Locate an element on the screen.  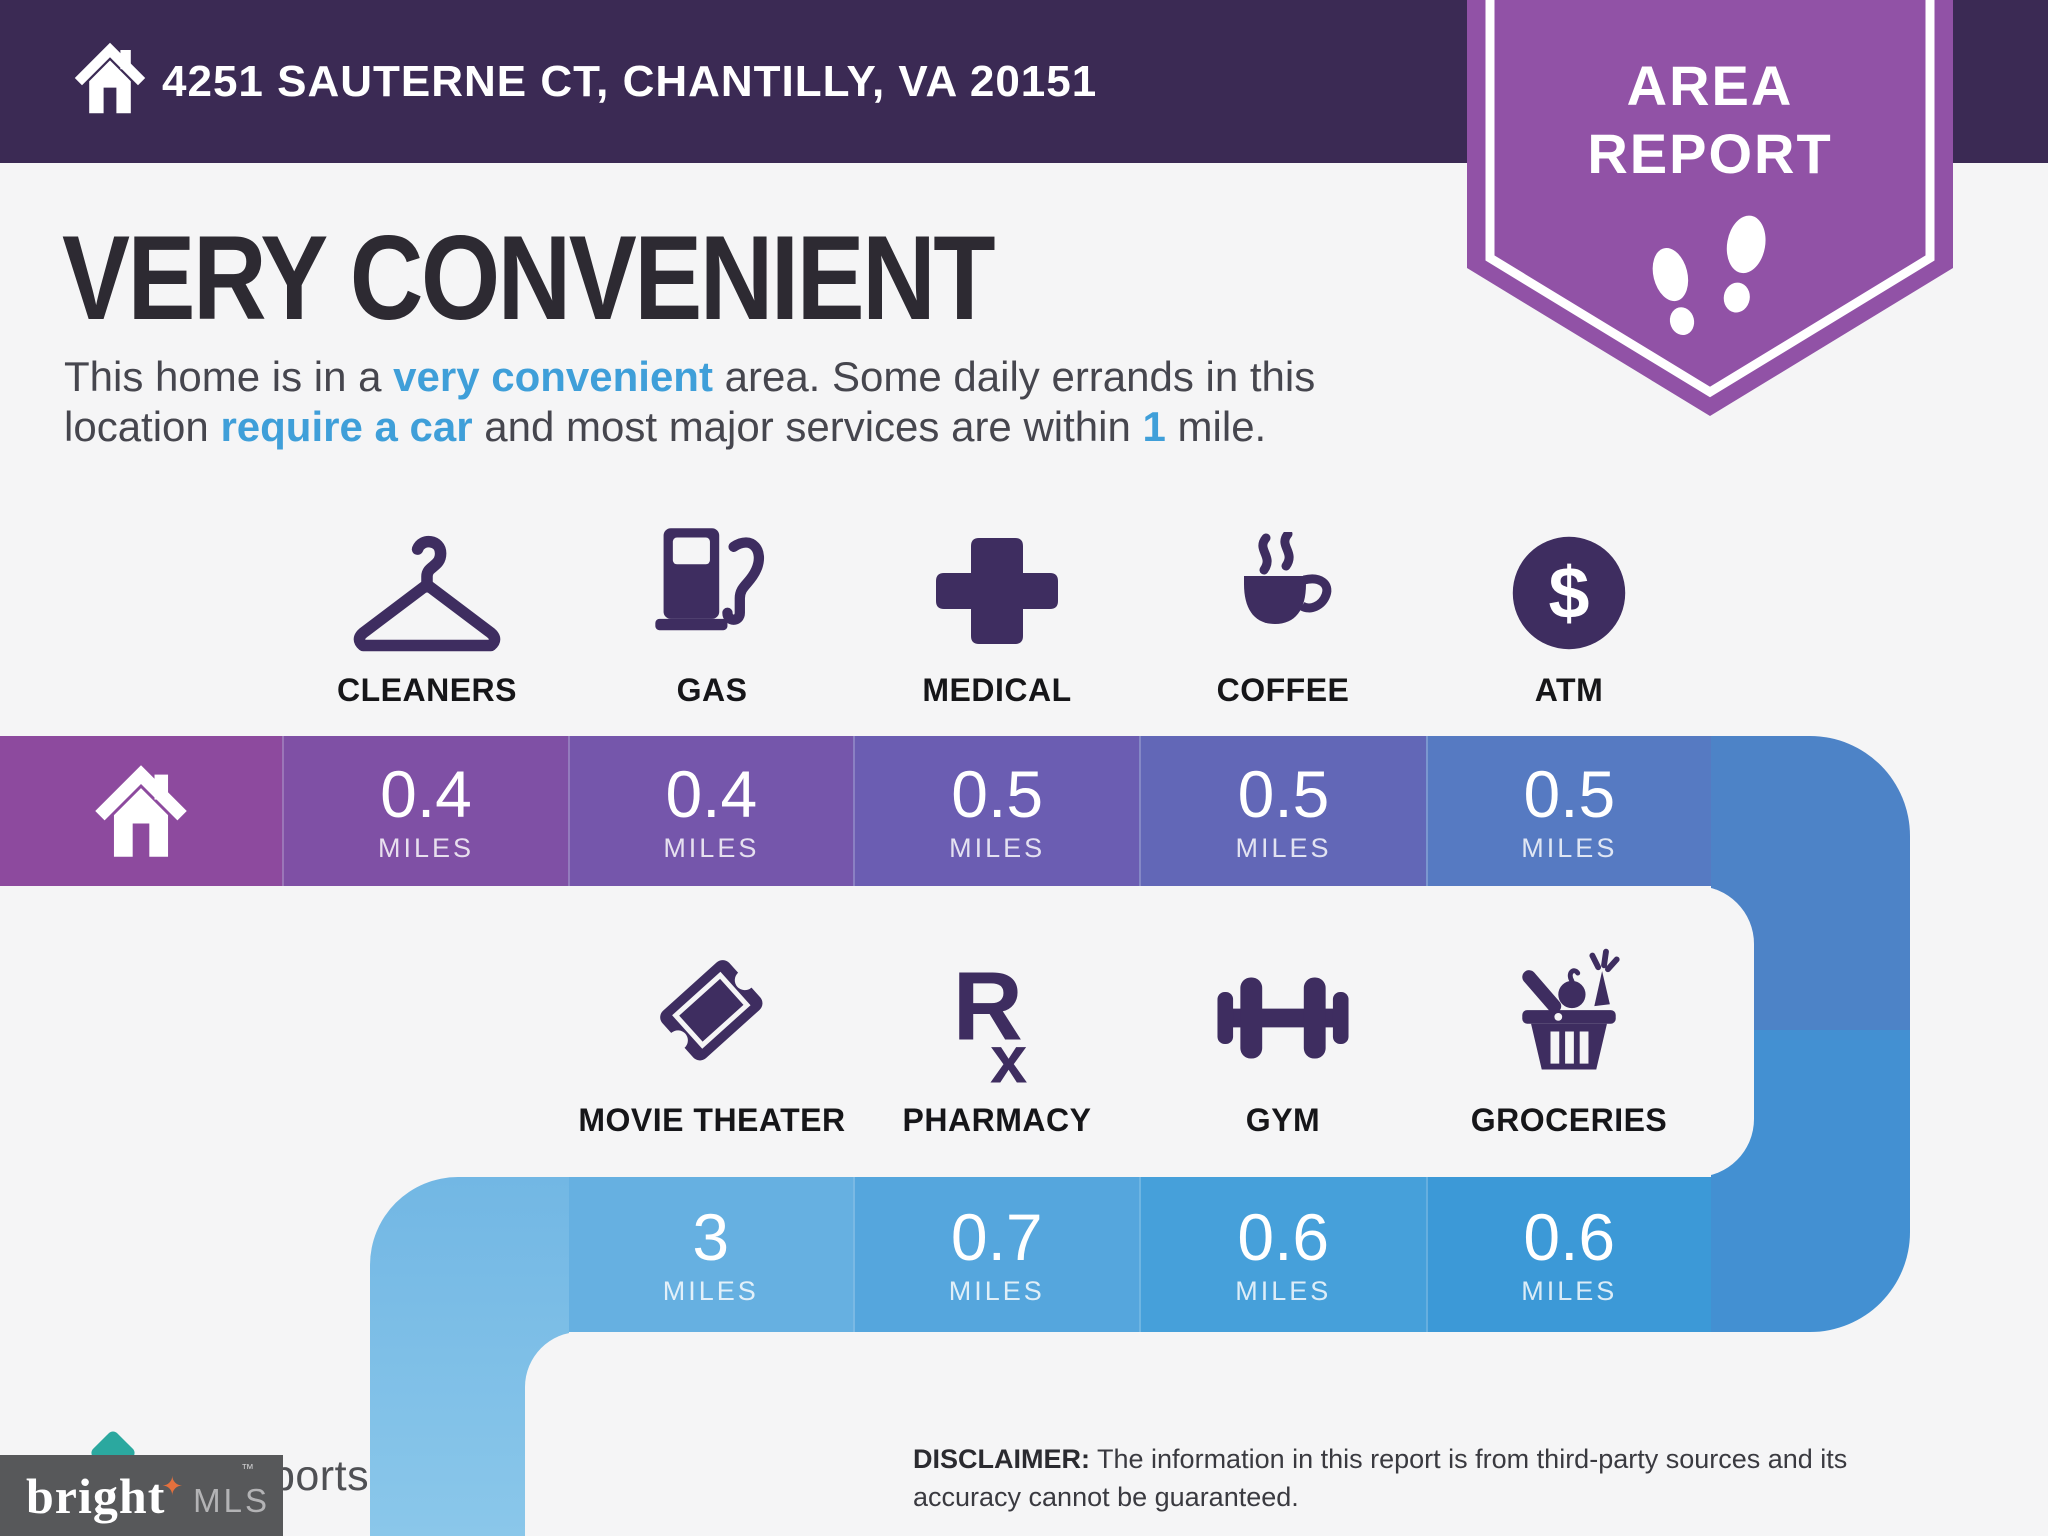
hanger-icon is located at coordinates (427, 582).